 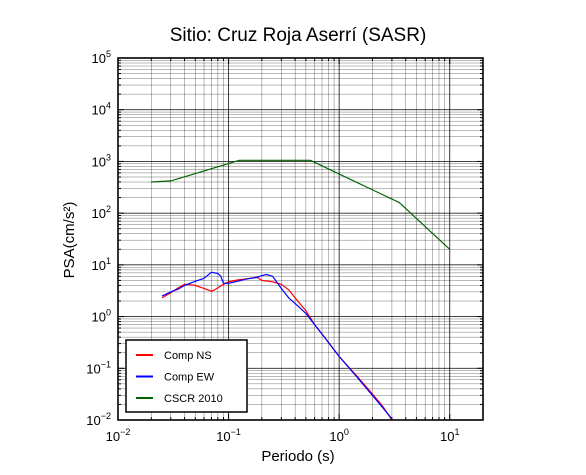 I want to click on legend-label-comp-ns: Comp NS, so click(x=188, y=356).